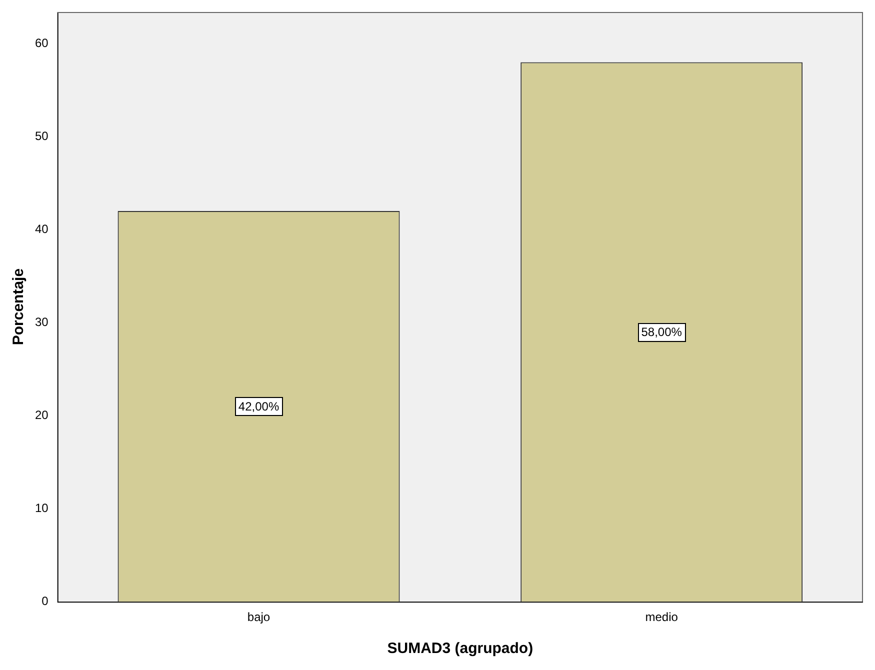  What do you see at coordinates (41, 135) in the screenshot?
I see `y-tick-label: 50` at bounding box center [41, 135].